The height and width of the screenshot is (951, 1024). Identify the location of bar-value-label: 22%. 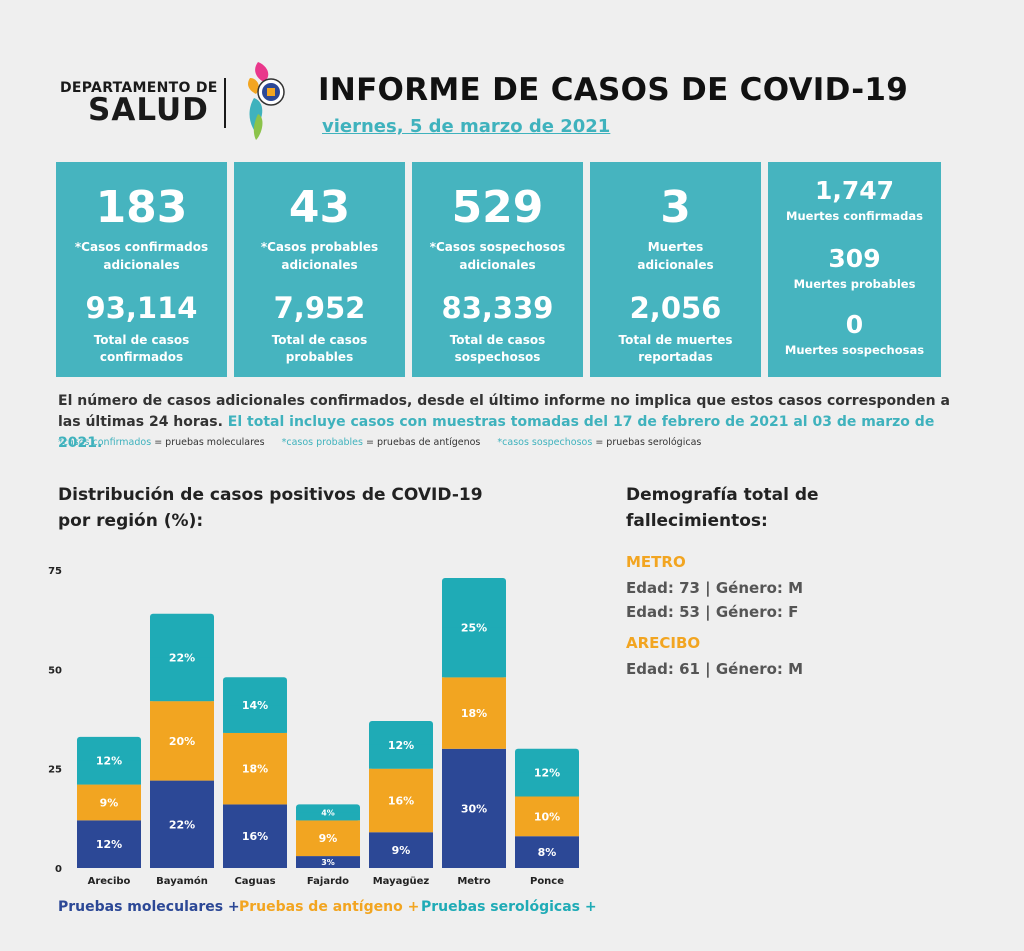
(182, 657).